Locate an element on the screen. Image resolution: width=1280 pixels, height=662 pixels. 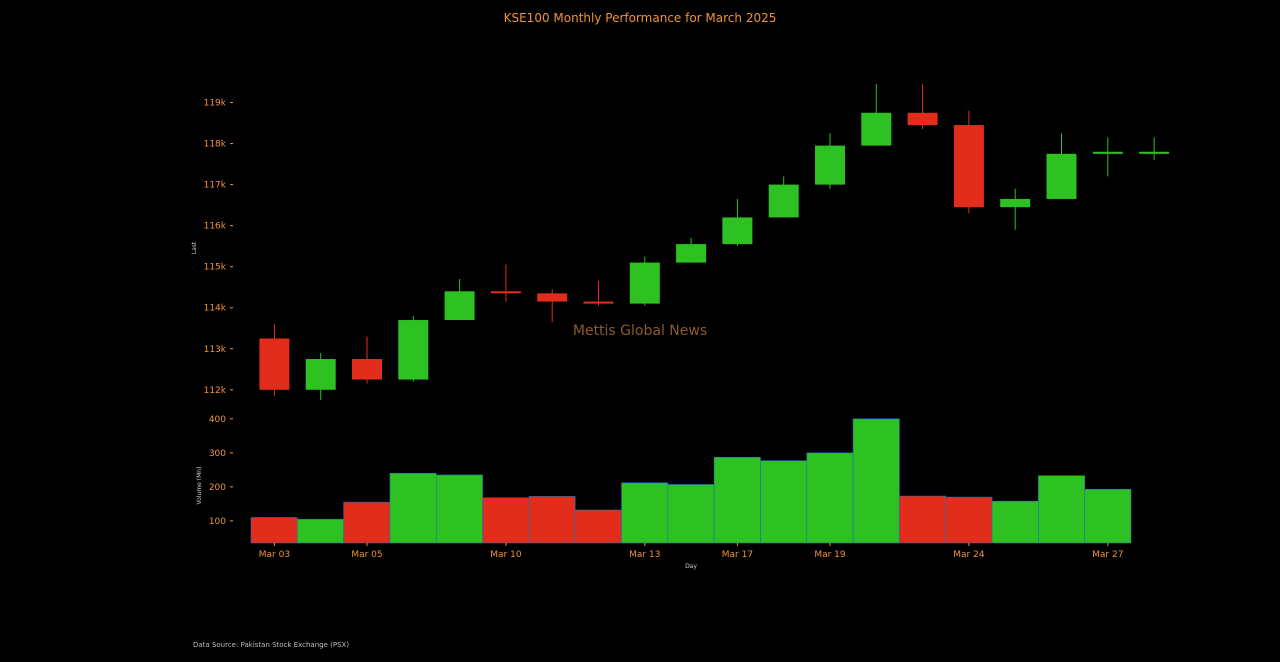
price-ytick-label: 119k is located at coordinates (215, 104).